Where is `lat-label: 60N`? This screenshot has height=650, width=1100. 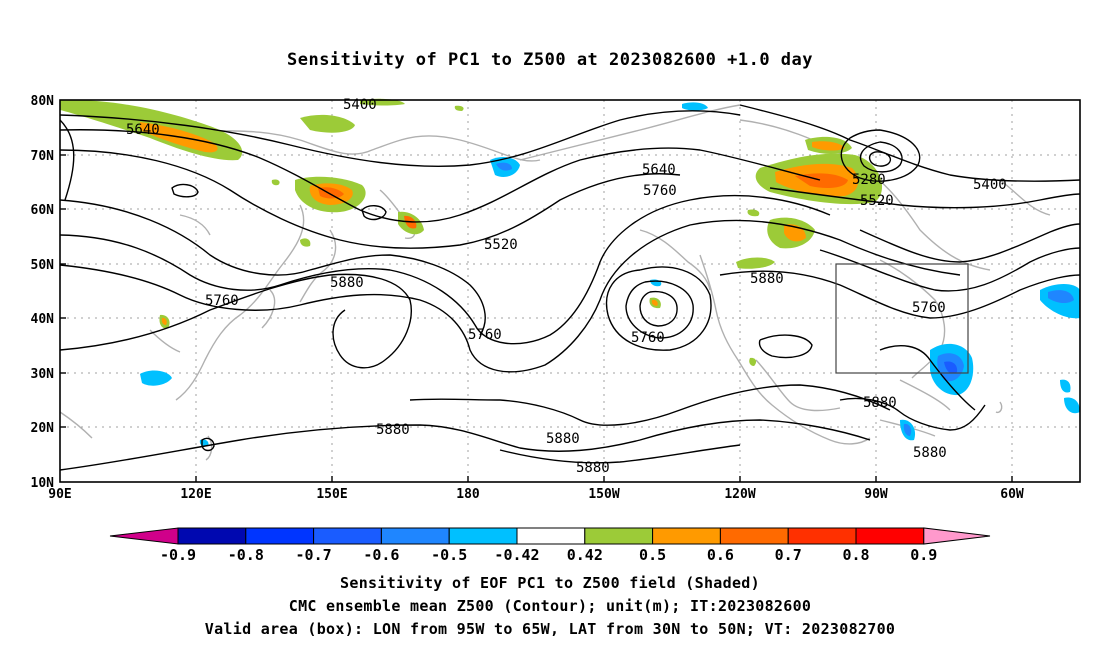
lat-label: 60N is located at coordinates (43, 210).